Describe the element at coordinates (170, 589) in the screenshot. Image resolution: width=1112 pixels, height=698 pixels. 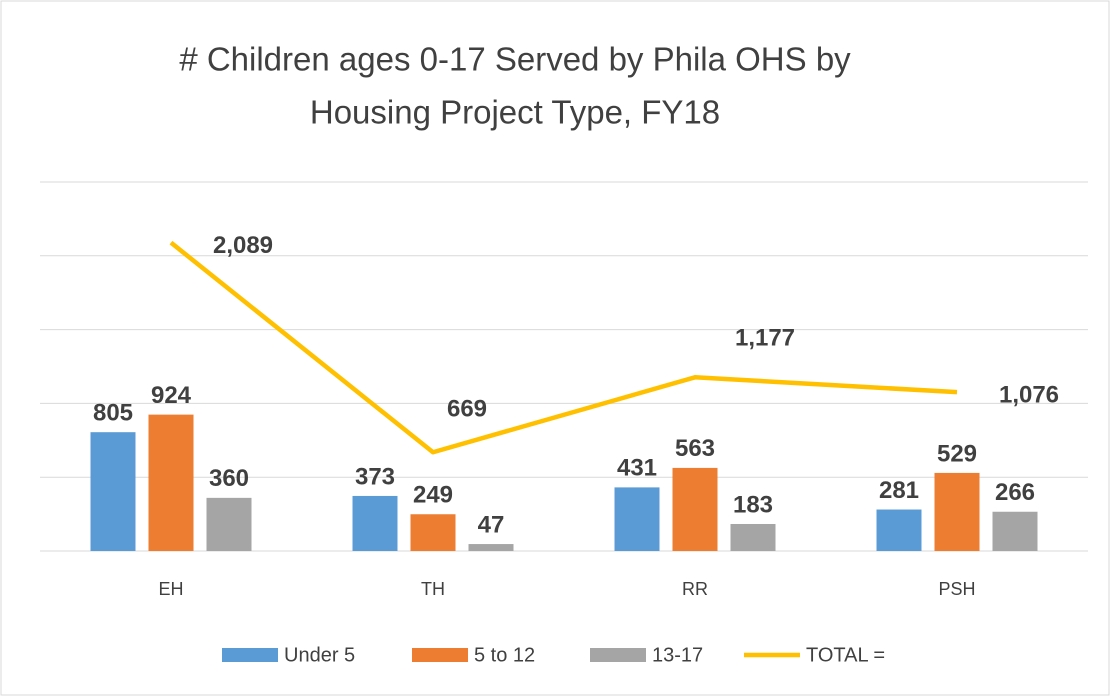
I see `x-tick-label: EH` at that location.